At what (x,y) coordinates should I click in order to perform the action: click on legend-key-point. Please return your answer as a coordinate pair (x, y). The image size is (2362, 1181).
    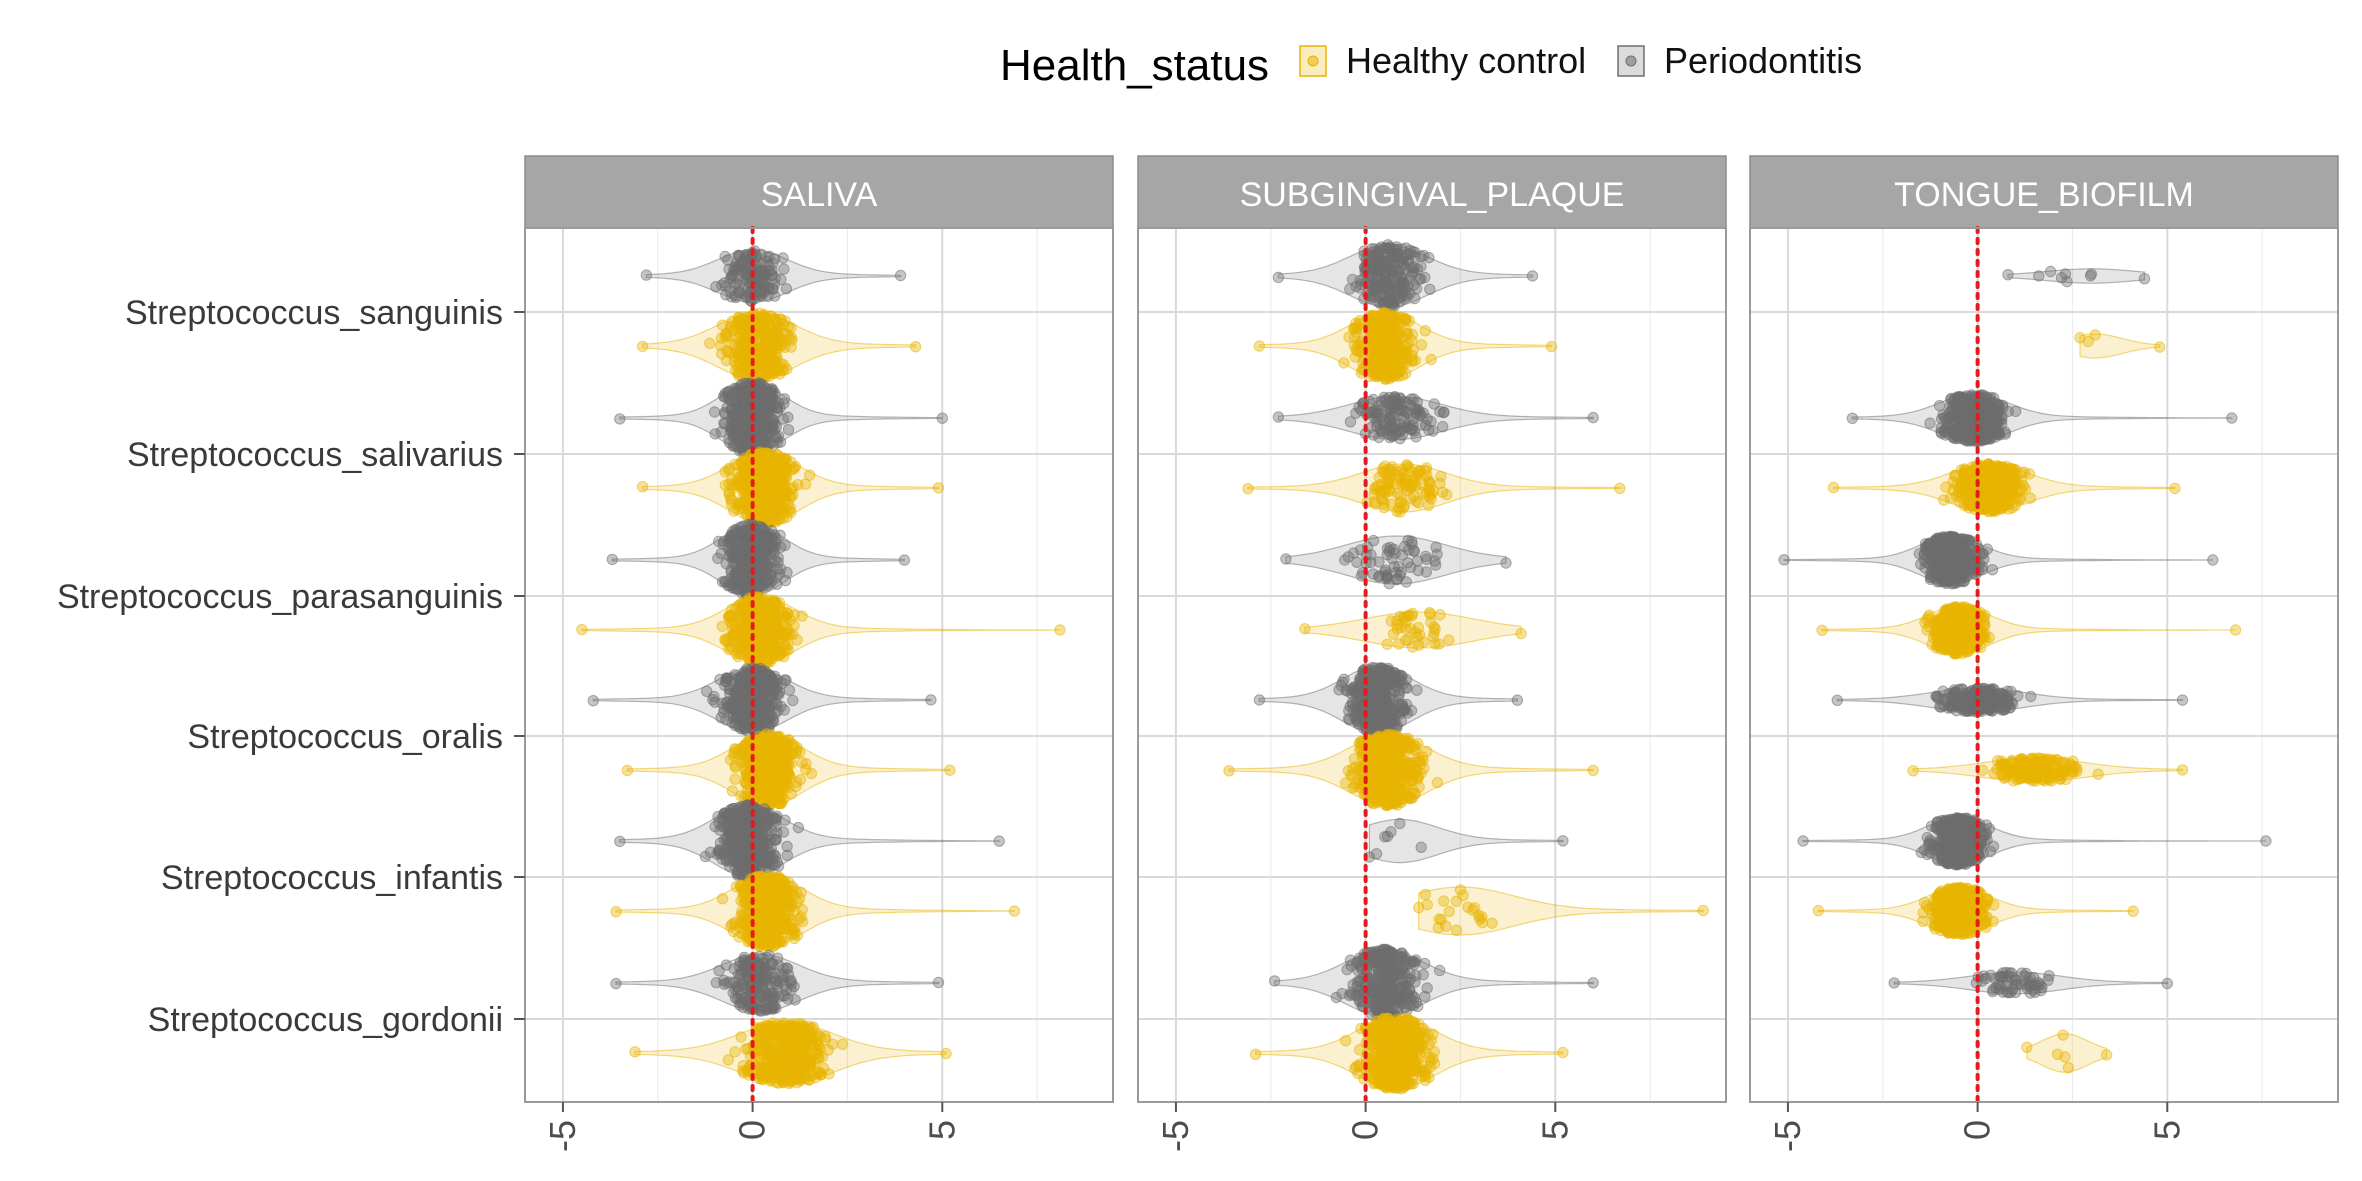
    Looking at the image, I should click on (1313, 61).